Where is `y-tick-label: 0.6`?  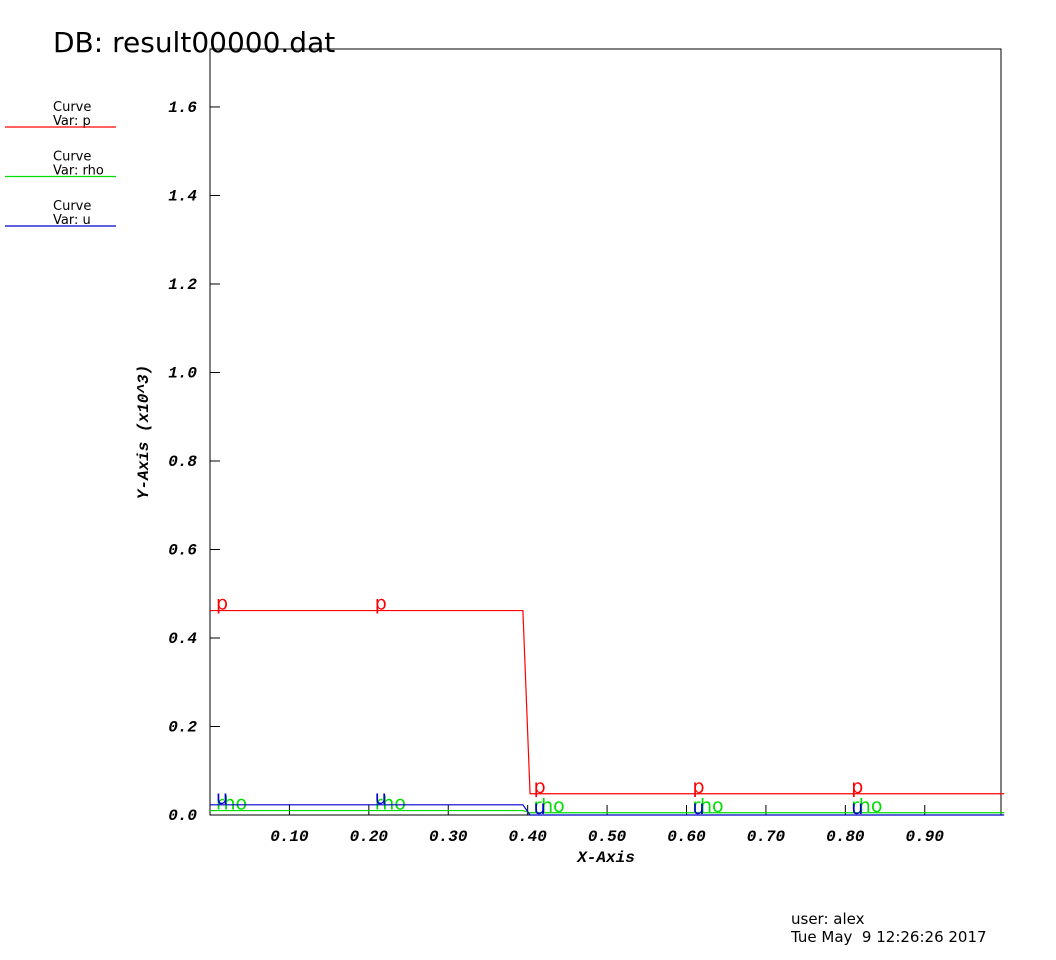 y-tick-label: 0.6 is located at coordinates (182, 550).